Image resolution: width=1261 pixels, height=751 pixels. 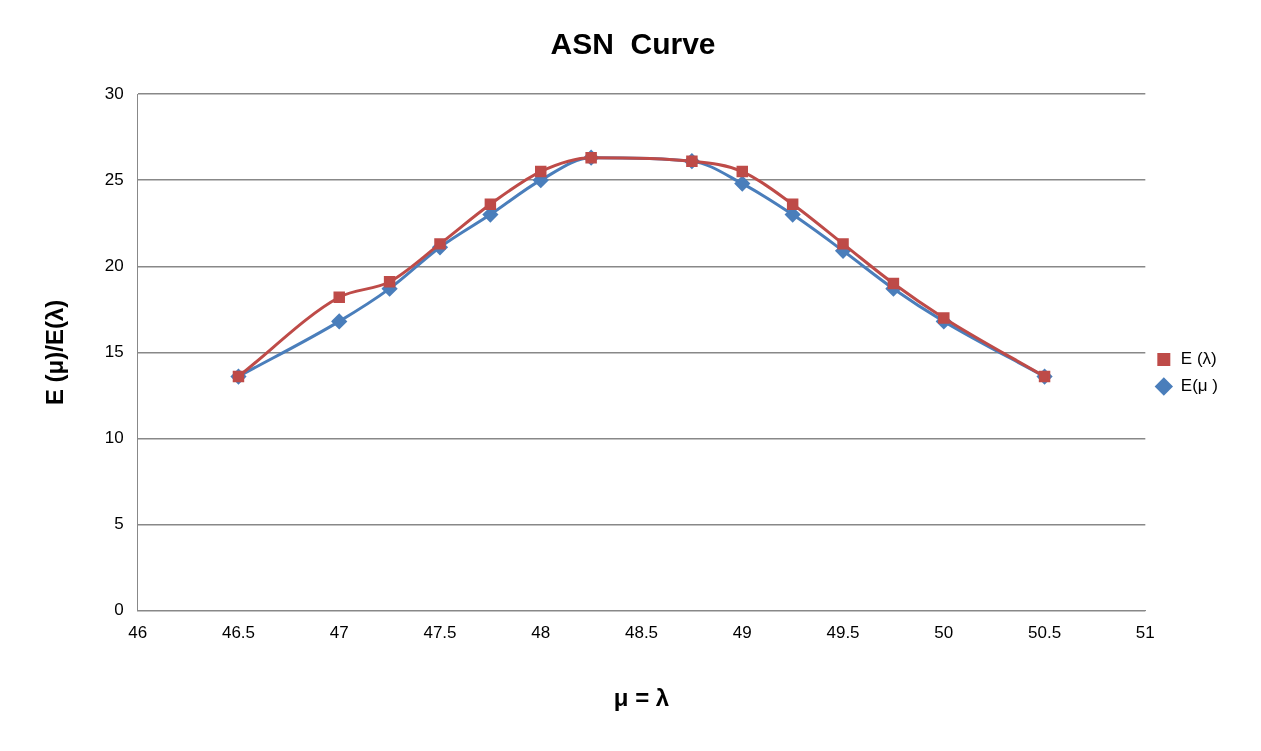 What do you see at coordinates (114, 265) in the screenshot?
I see `y-tick-label: 20` at bounding box center [114, 265].